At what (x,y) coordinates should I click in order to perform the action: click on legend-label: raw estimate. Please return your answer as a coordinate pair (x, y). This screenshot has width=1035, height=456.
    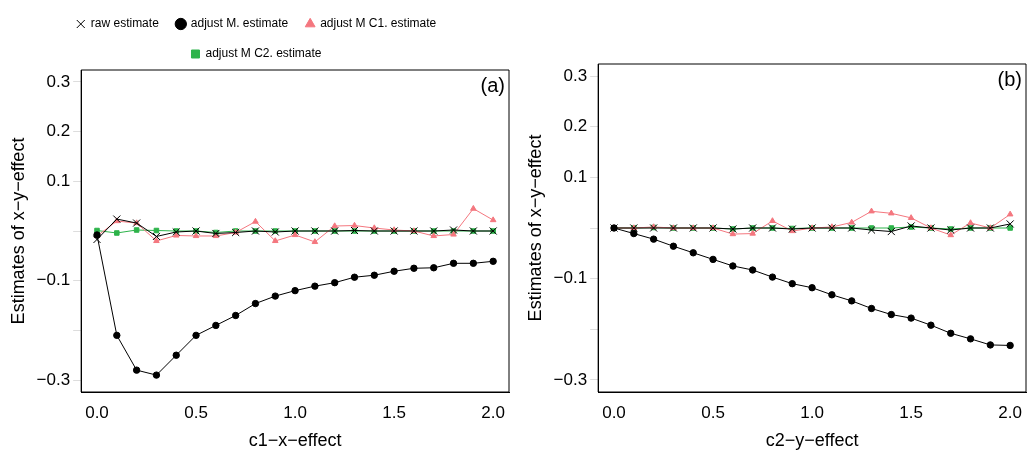
    Looking at the image, I should click on (125, 23).